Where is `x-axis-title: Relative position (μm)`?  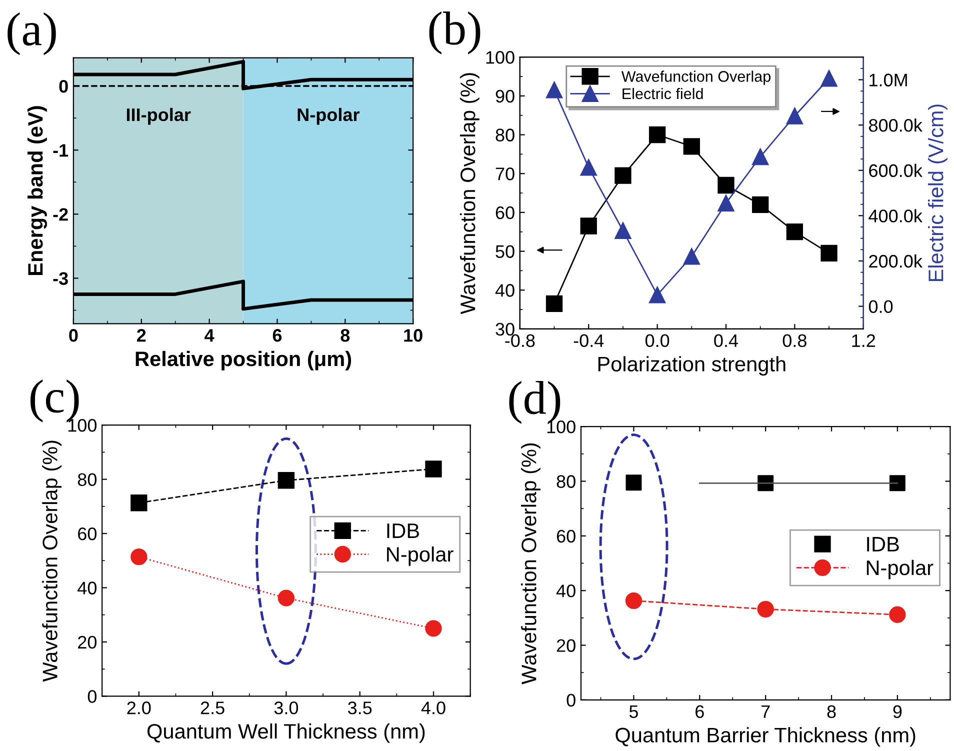 x-axis-title: Relative position (μm) is located at coordinates (244, 360).